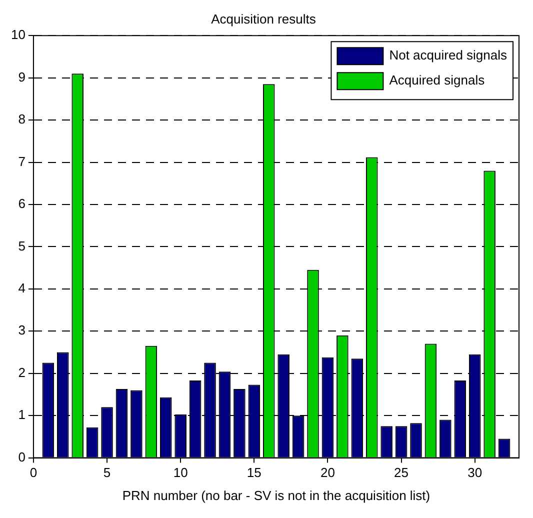 The height and width of the screenshot is (518, 533). Describe the element at coordinates (22, 288) in the screenshot. I see `y-tick-label: 4` at that location.